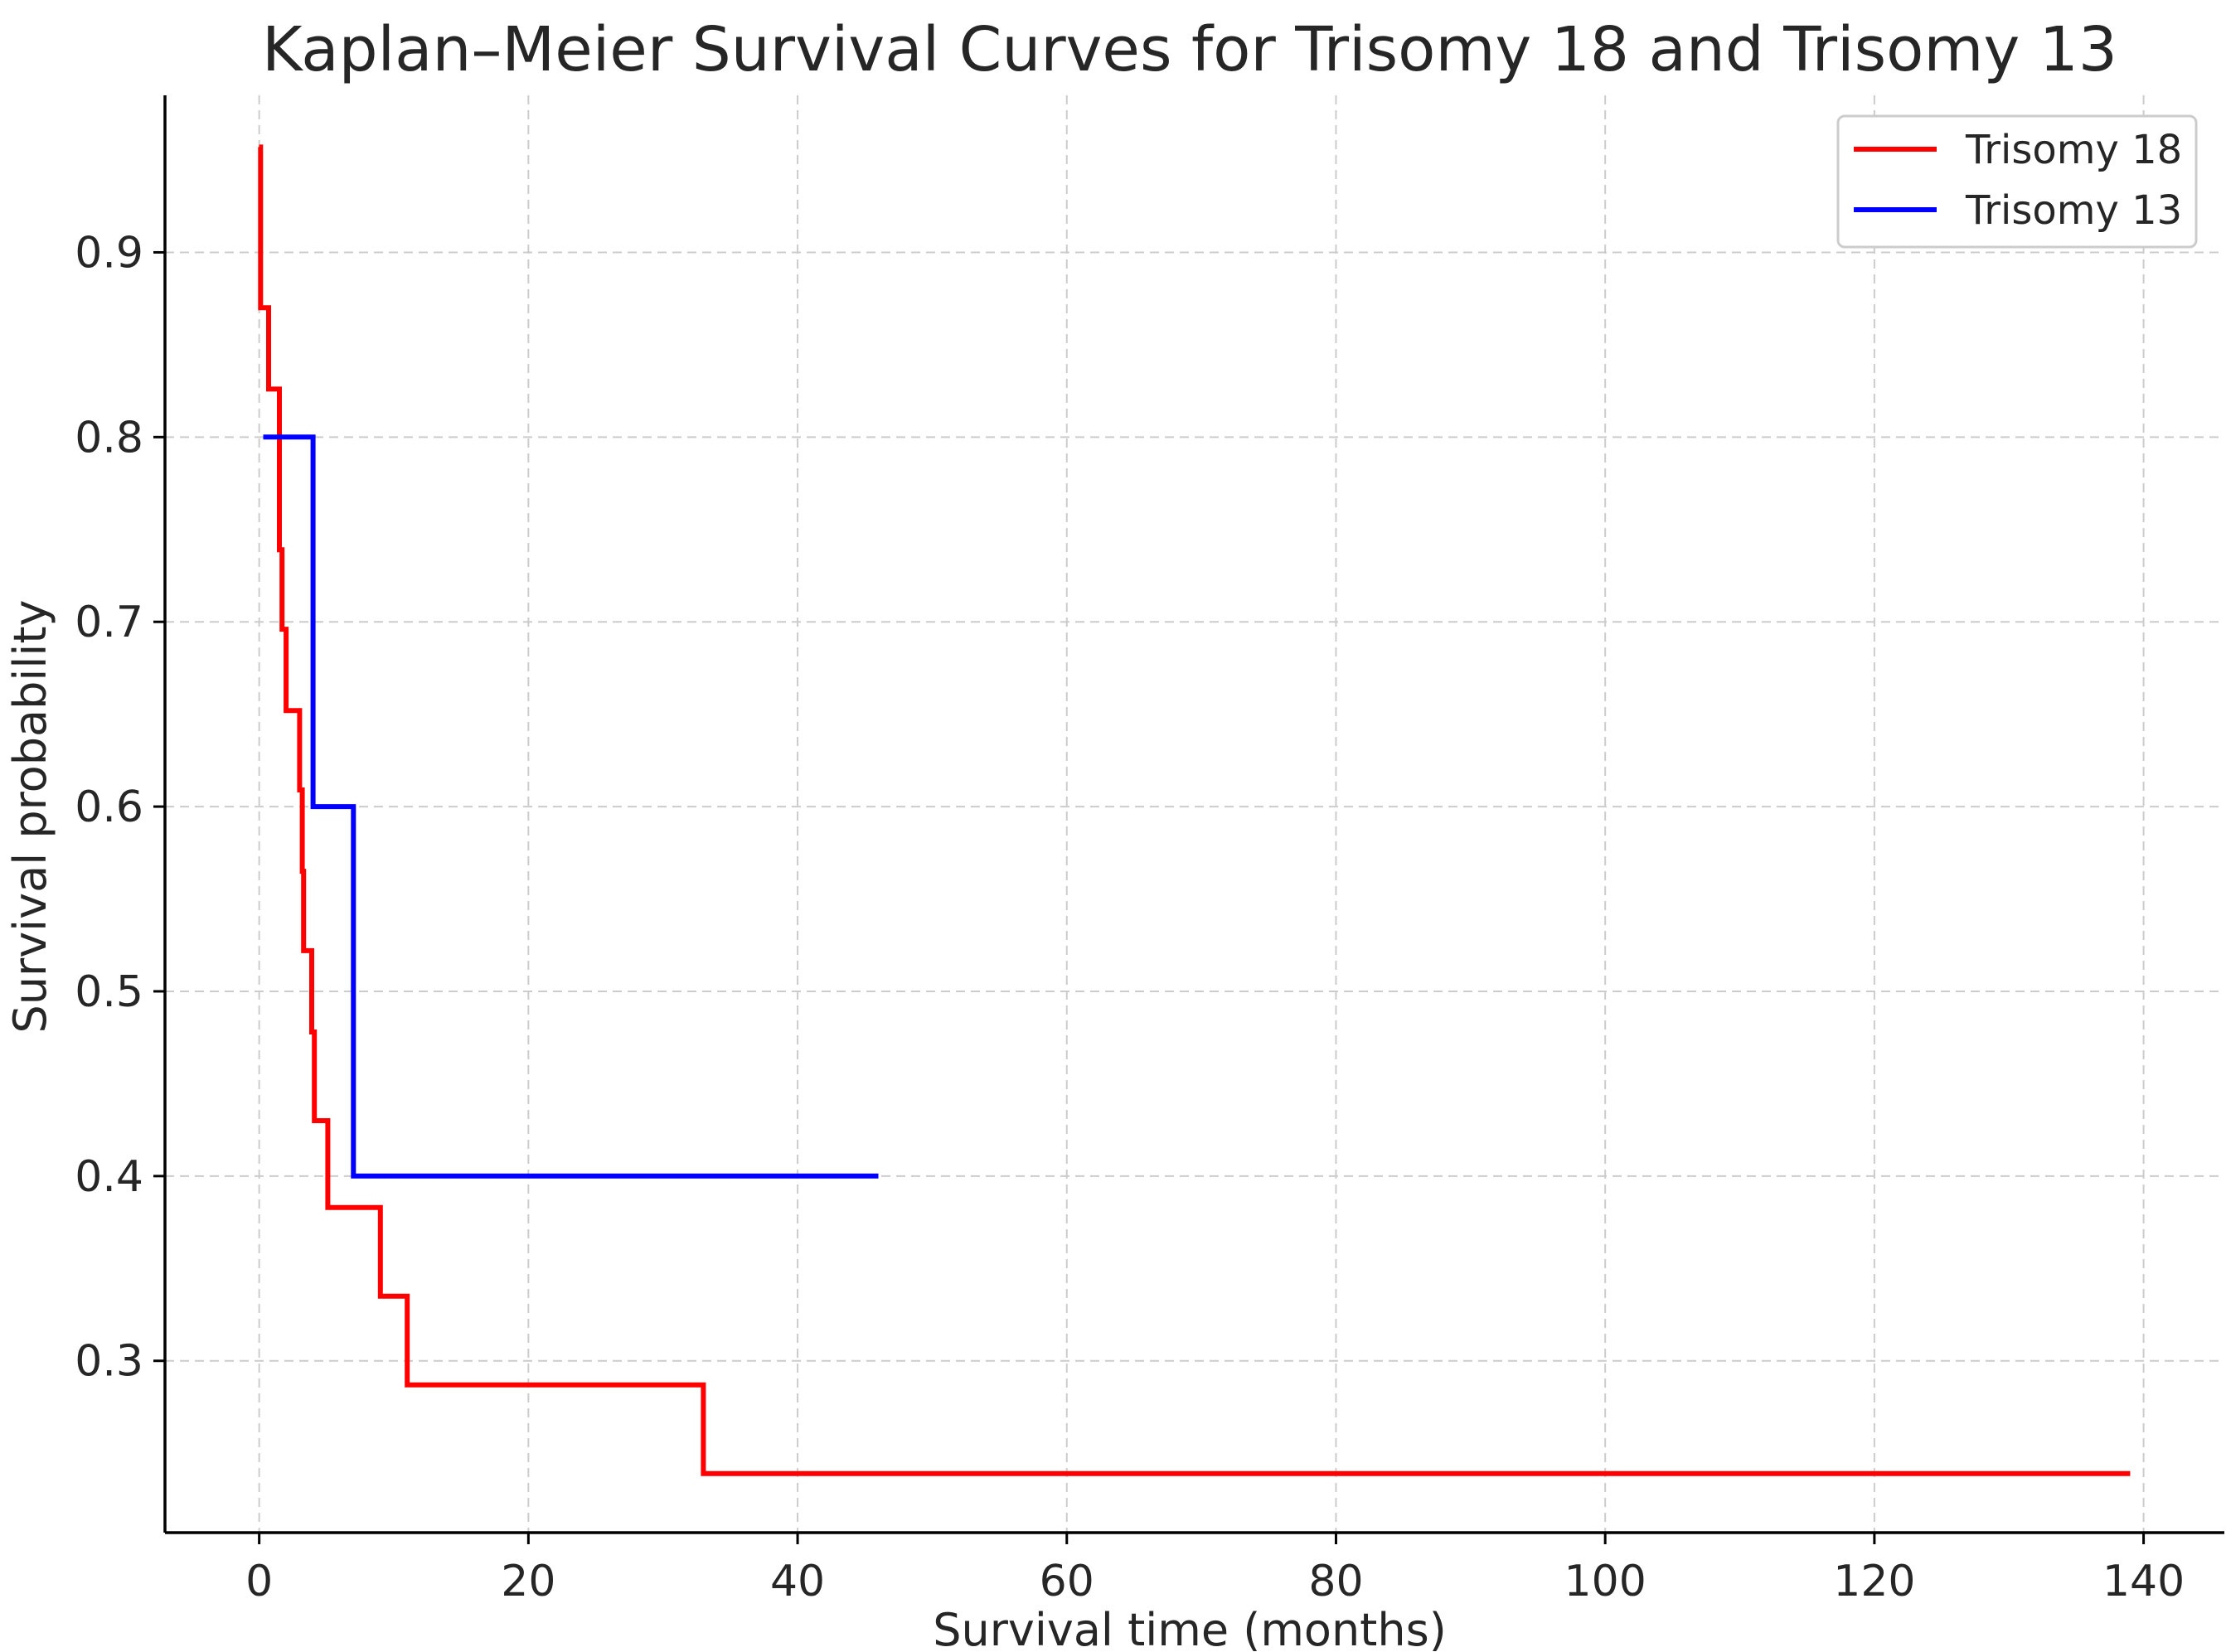  Describe the element at coordinates (1605, 1581) in the screenshot. I see `x-tick-label: 100` at that location.